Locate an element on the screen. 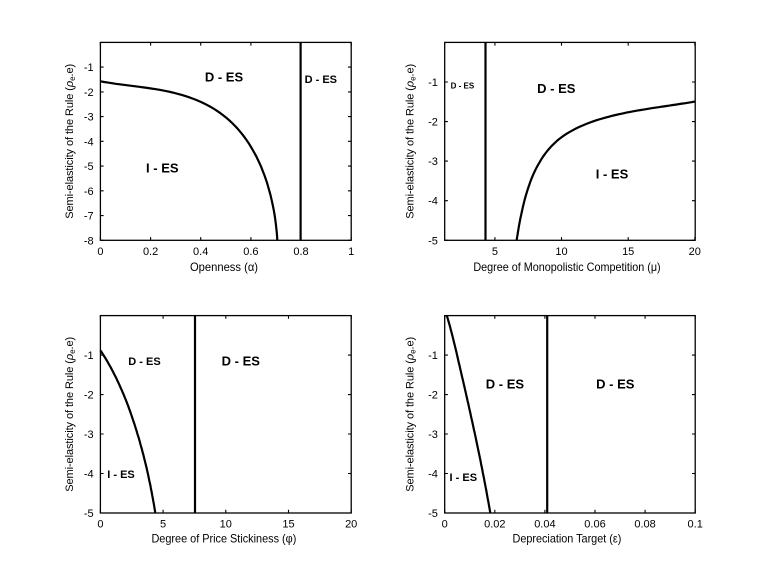  svg-text: 0.06 is located at coordinates (594, 525).